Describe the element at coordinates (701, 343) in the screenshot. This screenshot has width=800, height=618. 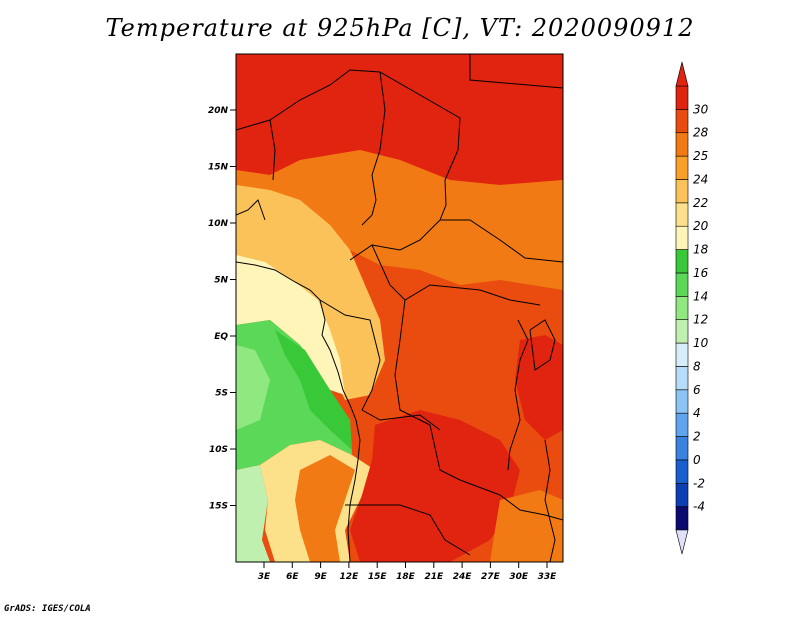
I see `colorbar-level-label: 10` at that location.